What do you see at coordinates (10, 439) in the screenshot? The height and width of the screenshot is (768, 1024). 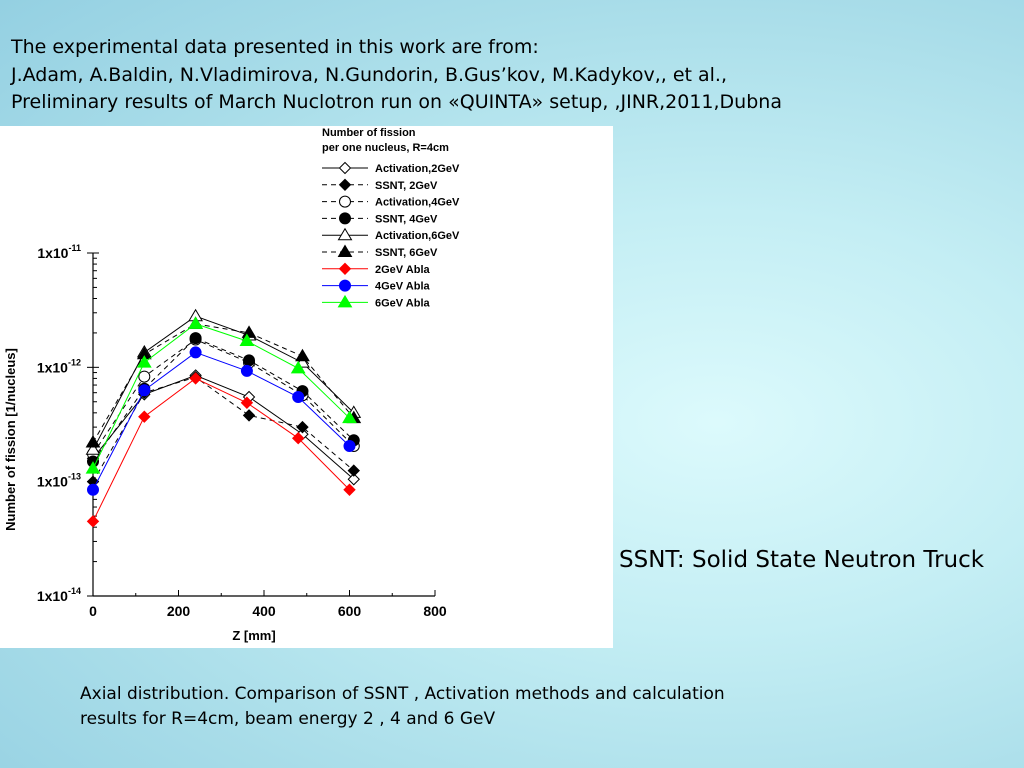 I see `y-axis-title: Number of fission [1/nucleus]` at bounding box center [10, 439].